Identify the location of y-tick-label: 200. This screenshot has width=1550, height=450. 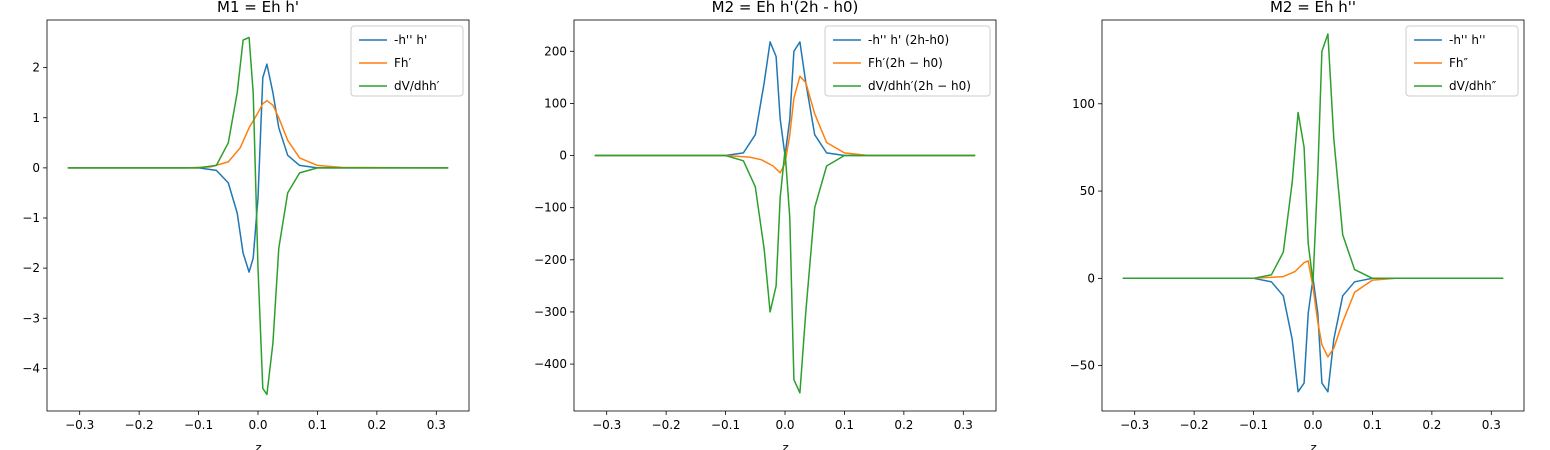
(555, 51).